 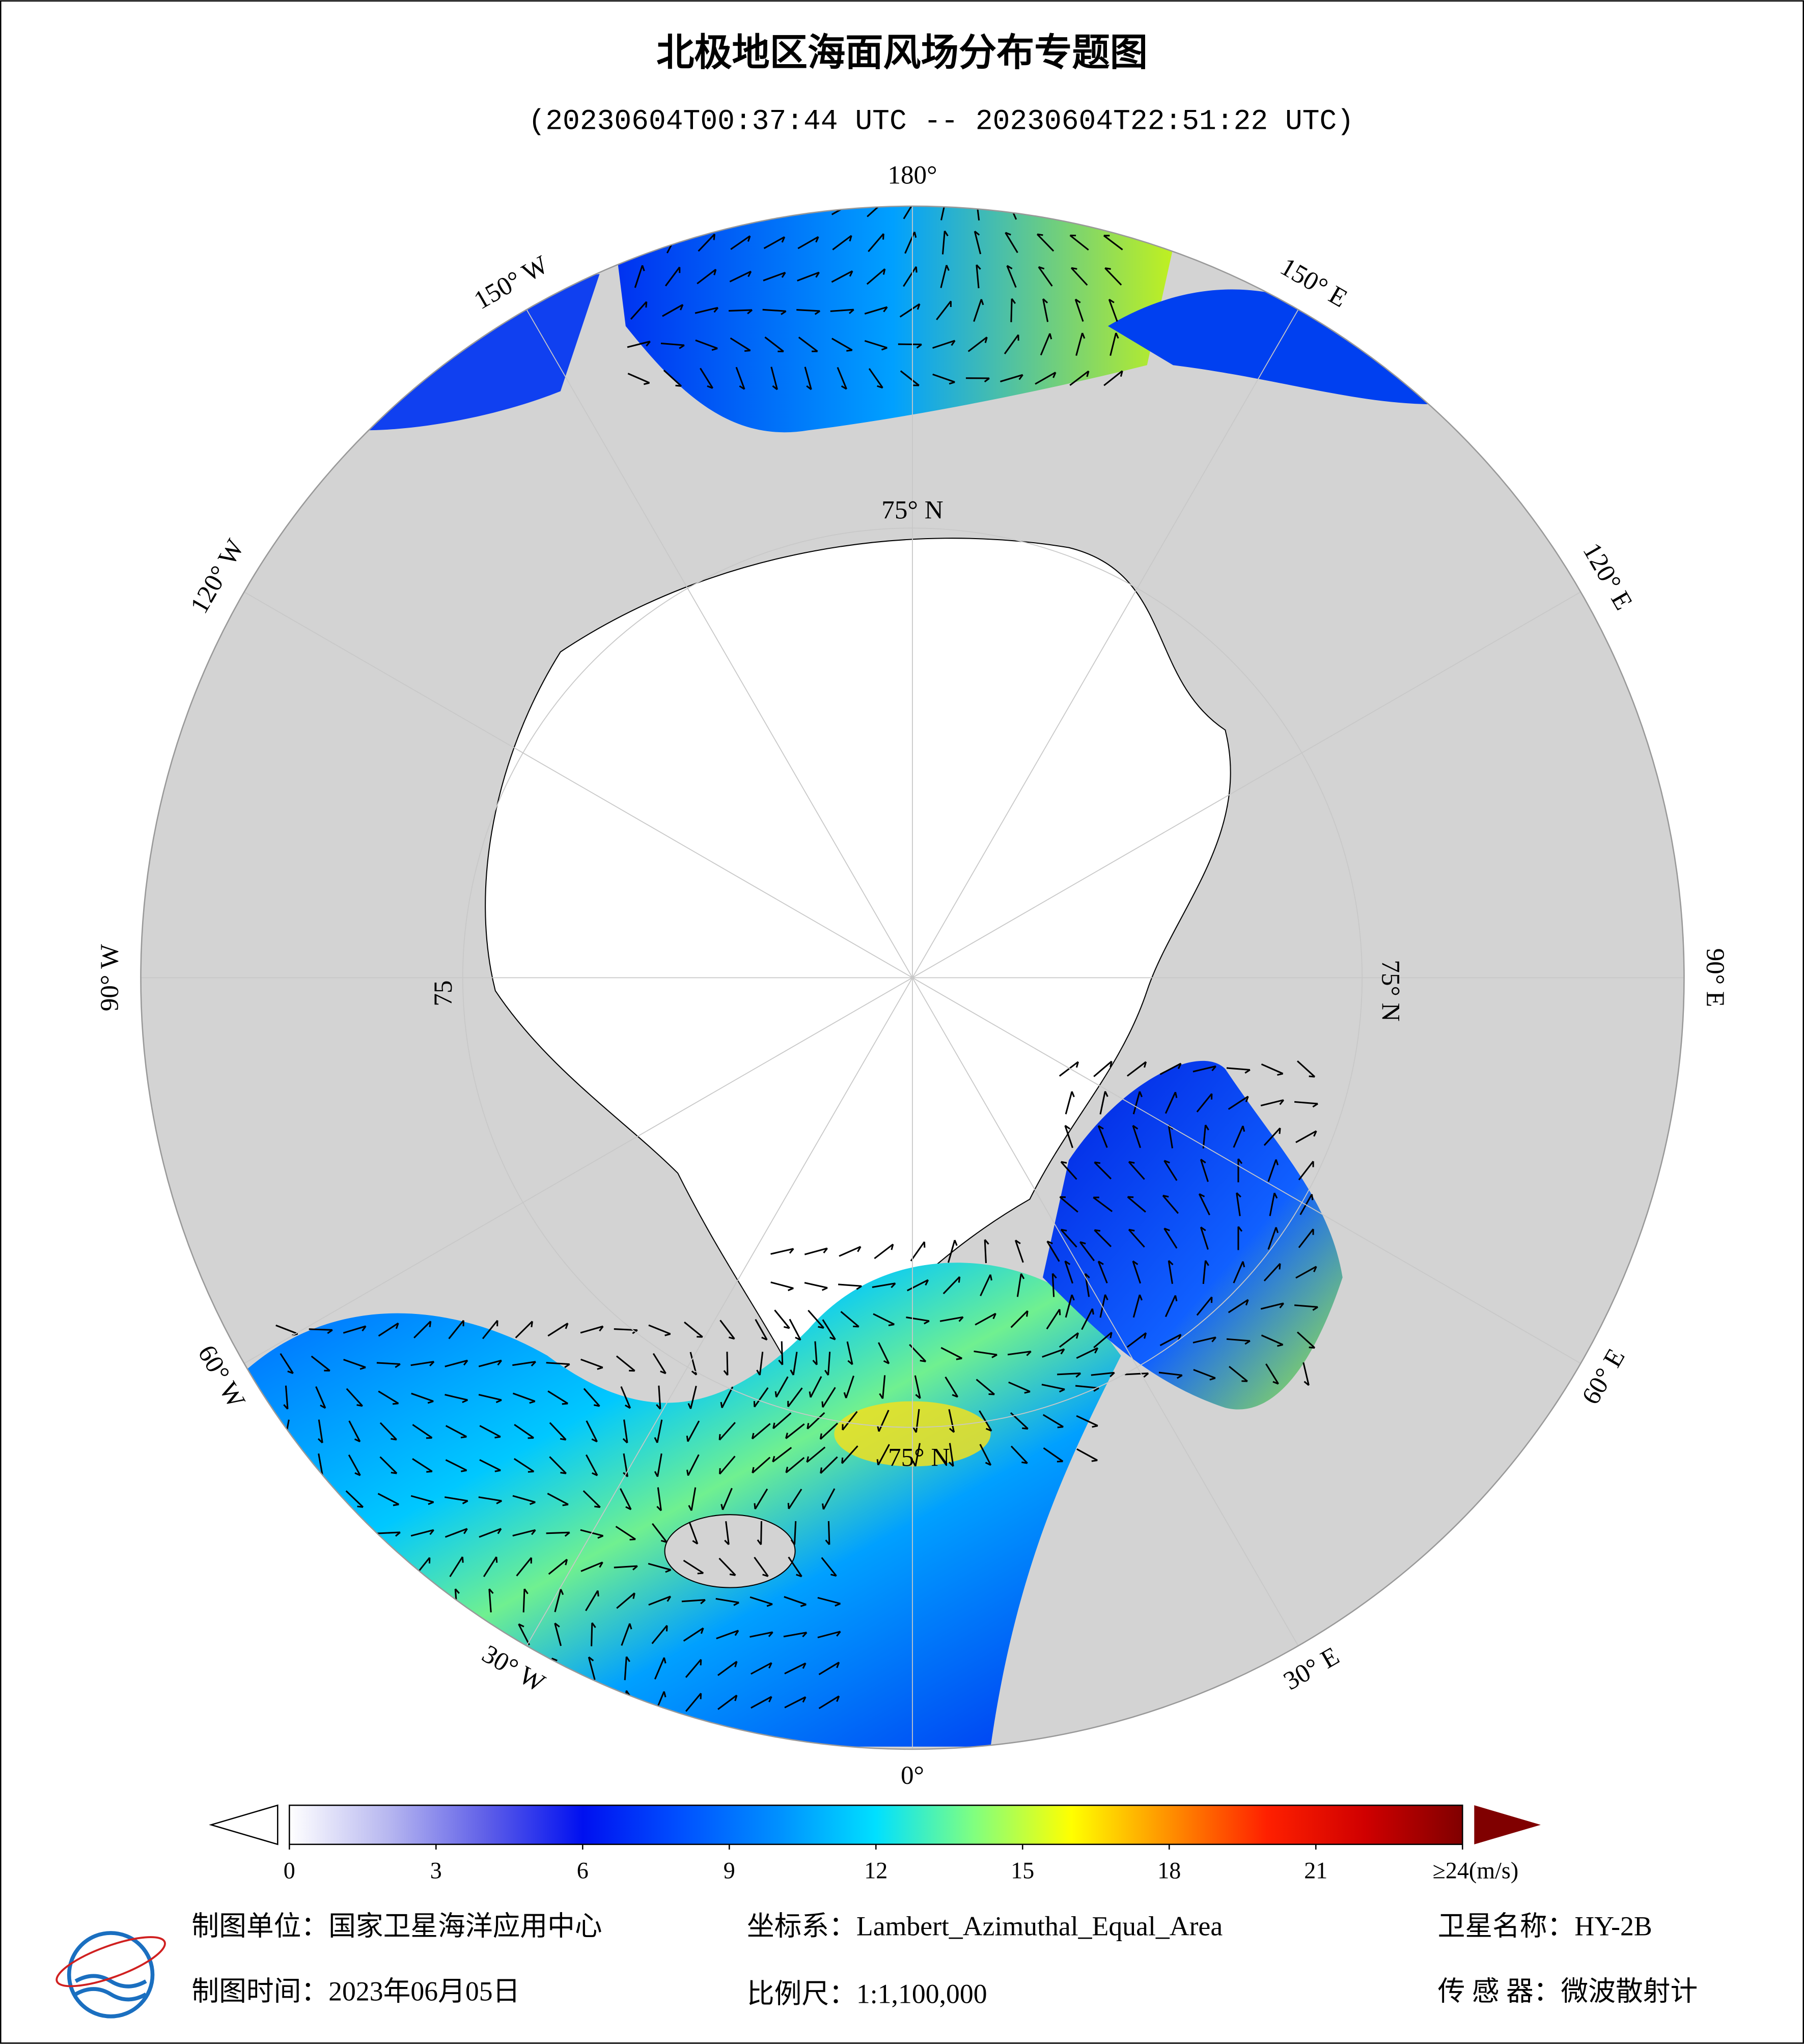 What do you see at coordinates (875, 1844) in the screenshot?
I see `colorbar: 0 3 6 9 12 15 18 21 ≥24(m/s)` at bounding box center [875, 1844].